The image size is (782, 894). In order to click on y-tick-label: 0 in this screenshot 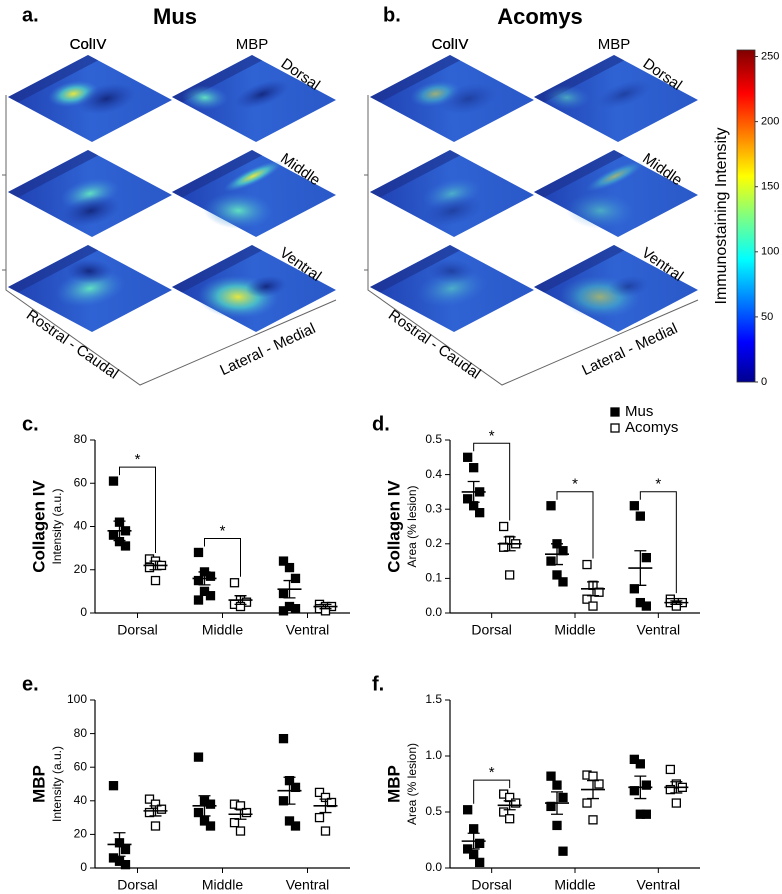, I will do `click(83, 867)`.